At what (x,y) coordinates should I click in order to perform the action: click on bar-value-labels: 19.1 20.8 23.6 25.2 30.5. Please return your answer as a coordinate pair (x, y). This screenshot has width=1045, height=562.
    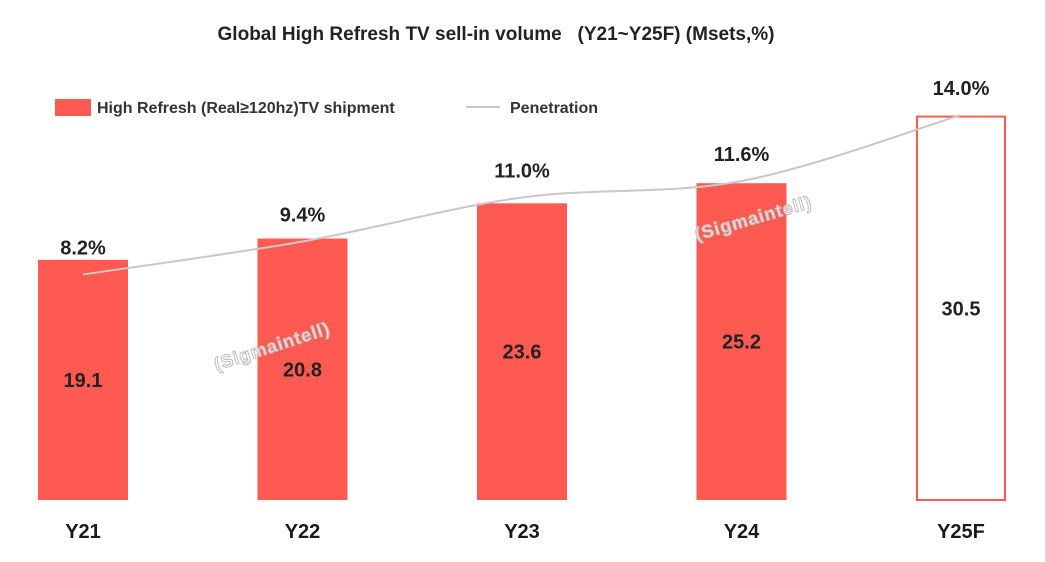
    Looking at the image, I should click on (522, 345).